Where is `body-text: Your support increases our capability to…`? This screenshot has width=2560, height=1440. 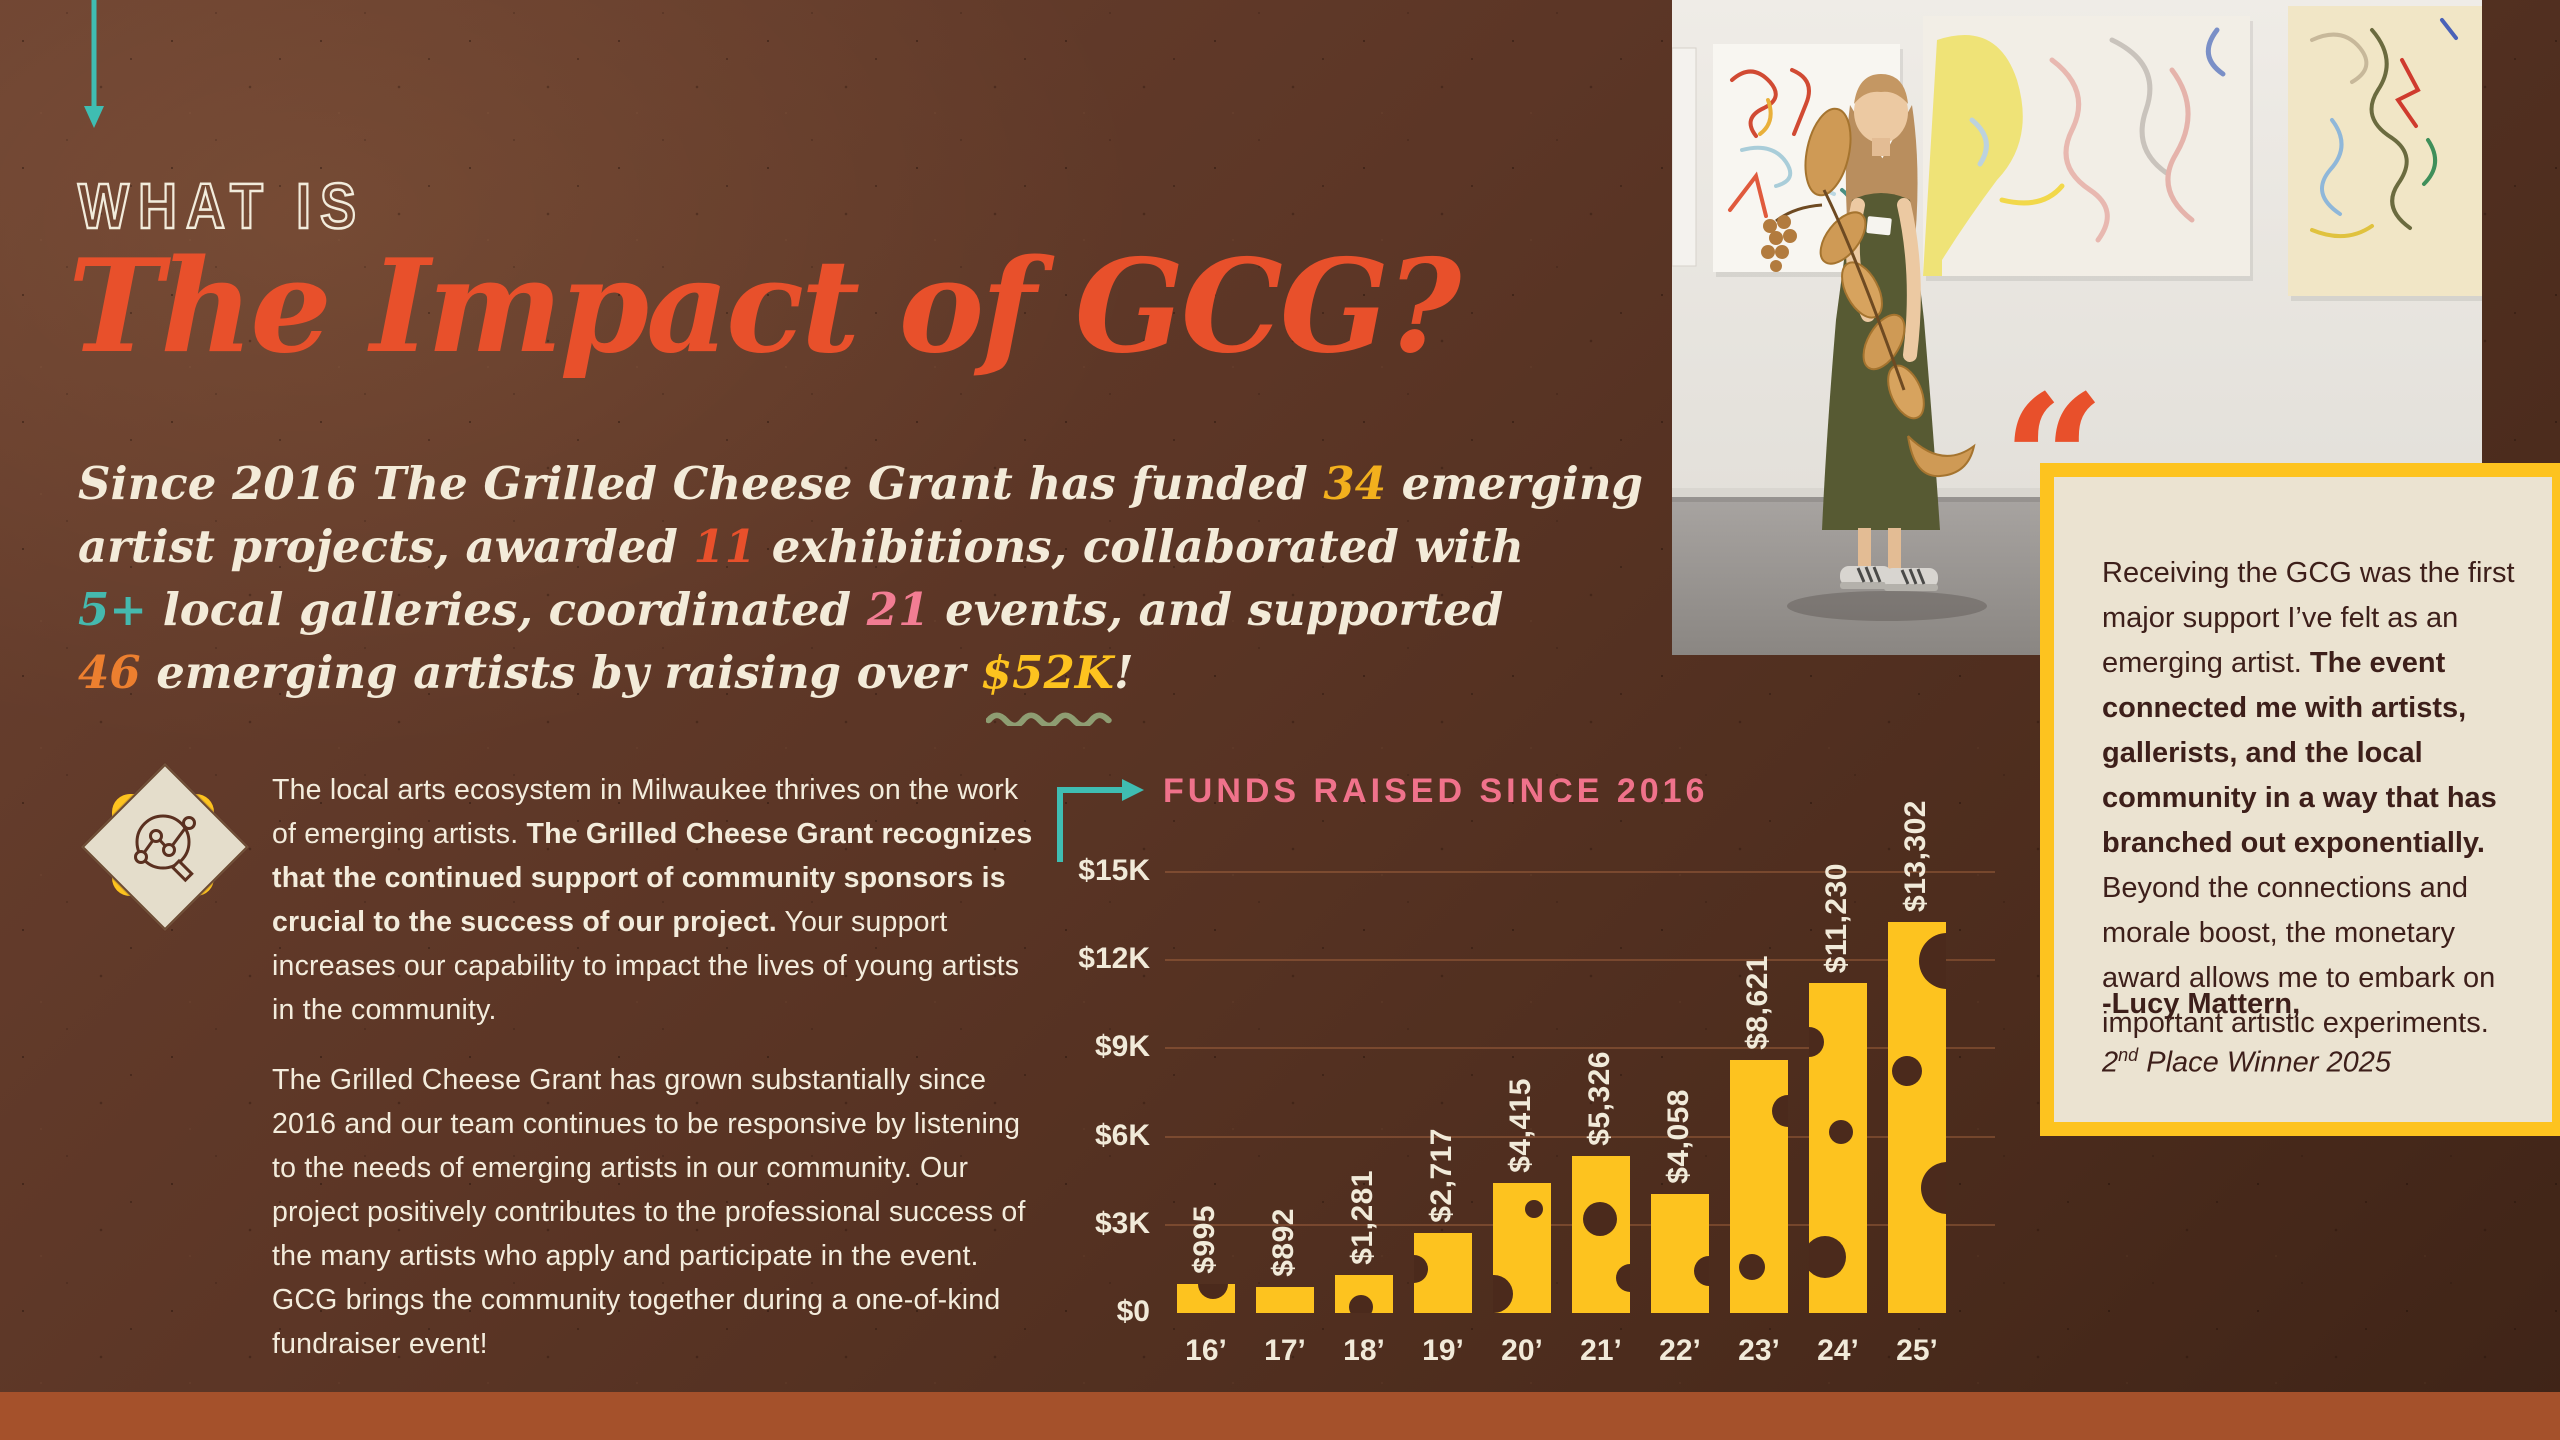 body-text: Your support increases our capability to… is located at coordinates (646, 966).